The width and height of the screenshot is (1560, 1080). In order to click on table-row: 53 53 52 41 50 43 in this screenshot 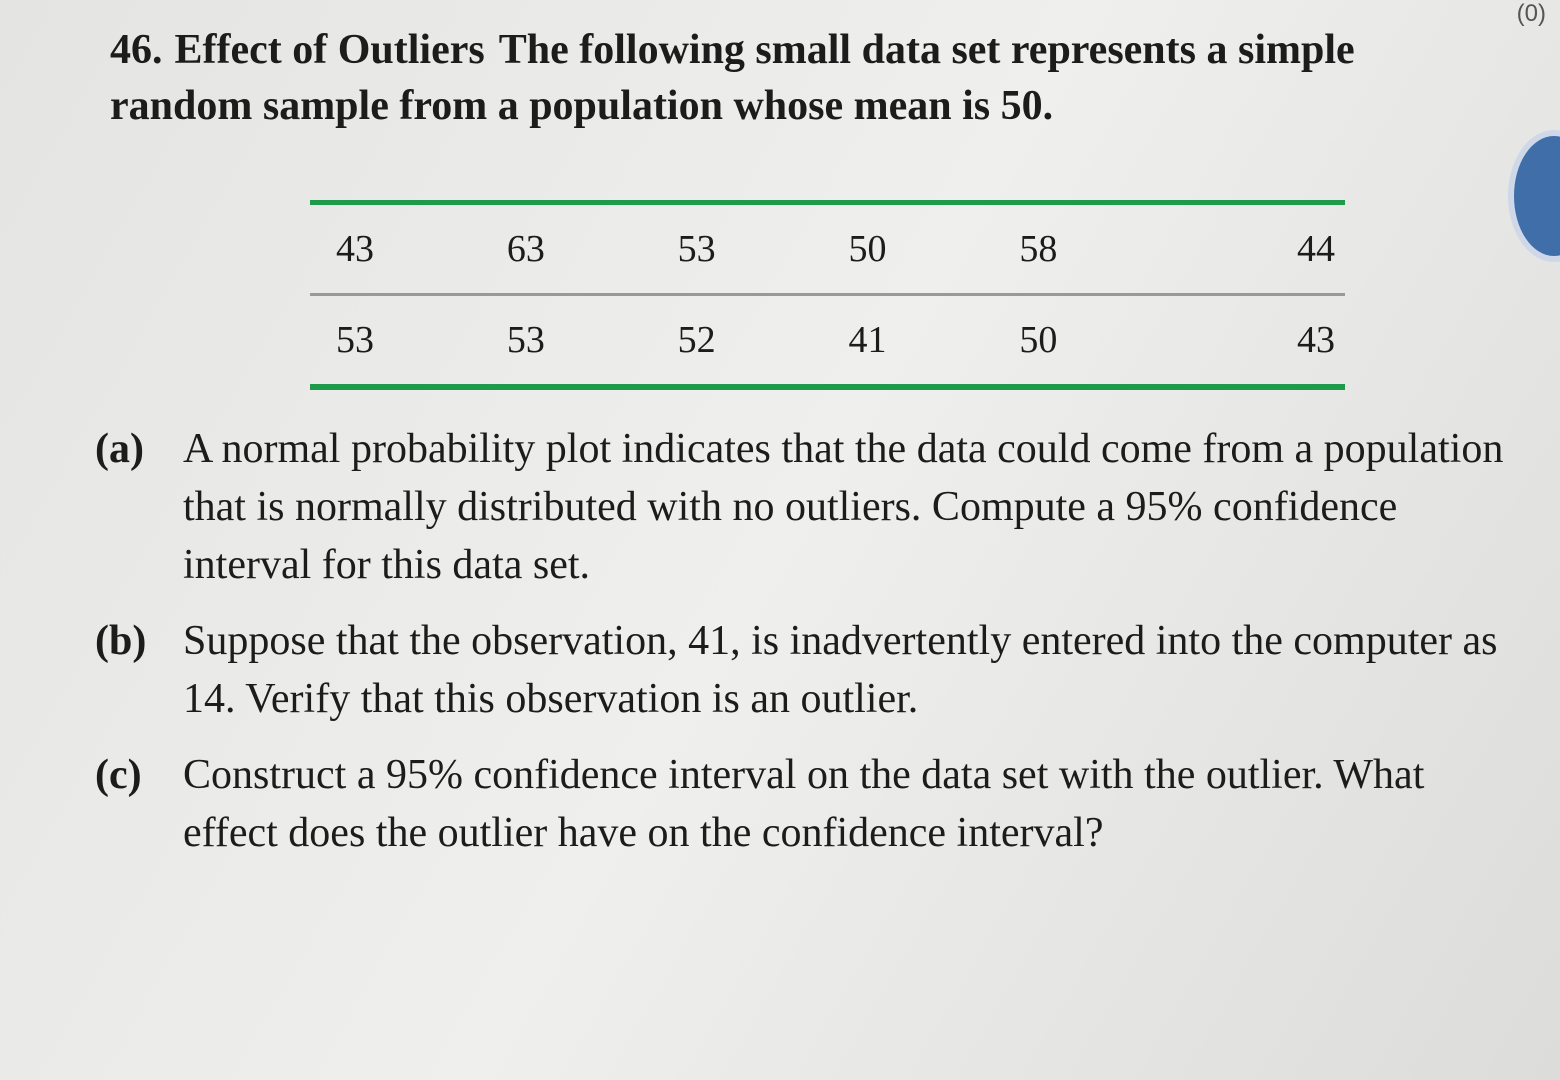, I will do `click(827, 338)`.